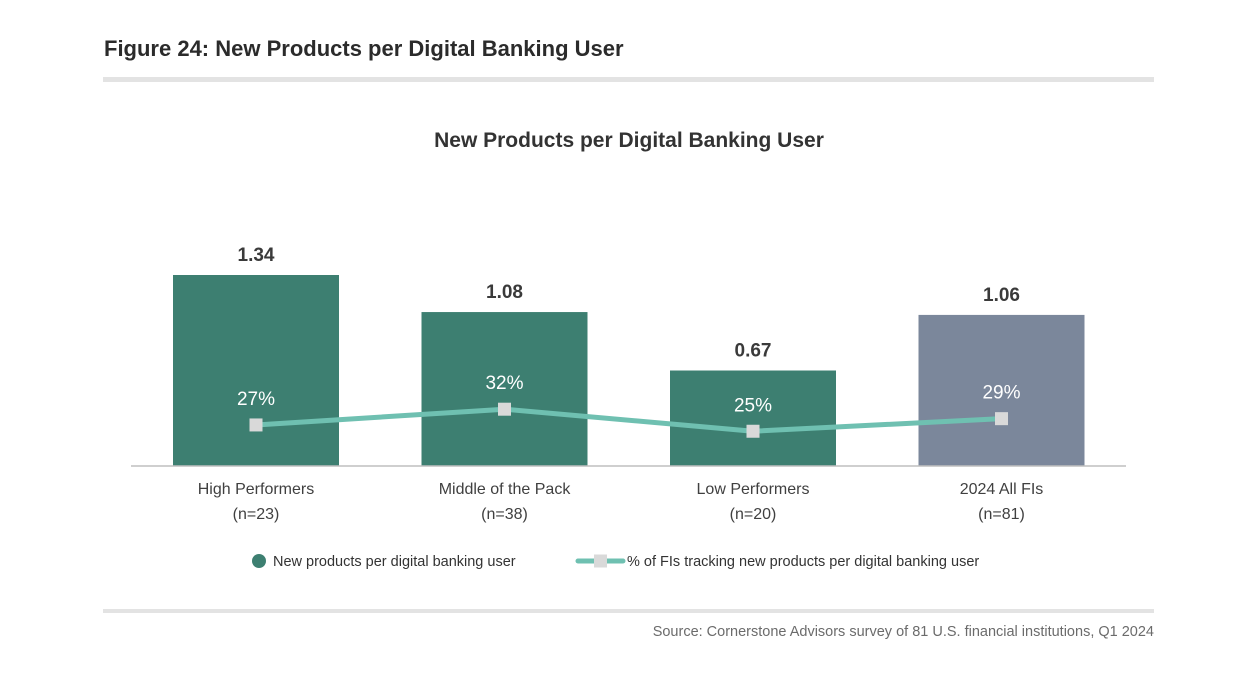 This screenshot has width=1258, height=692. What do you see at coordinates (628, 79) in the screenshot?
I see `top-divider` at bounding box center [628, 79].